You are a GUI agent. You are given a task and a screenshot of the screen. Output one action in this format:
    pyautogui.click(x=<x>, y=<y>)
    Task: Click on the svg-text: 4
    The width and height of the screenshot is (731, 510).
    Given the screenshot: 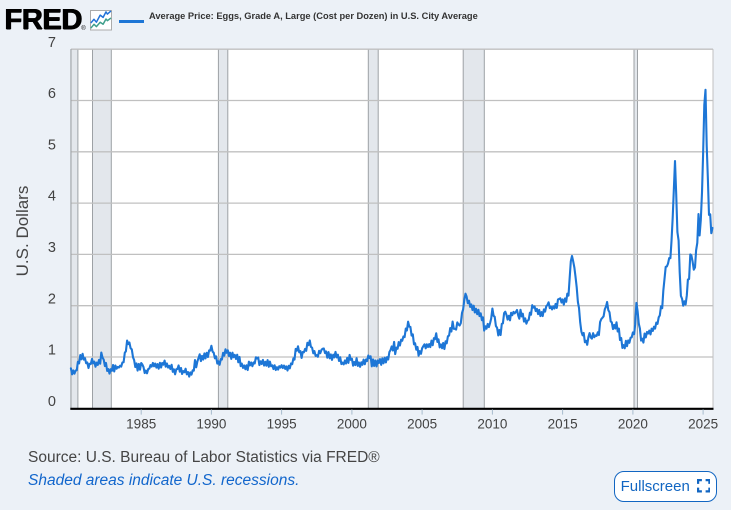 What is the action you would take?
    pyautogui.click(x=52, y=197)
    